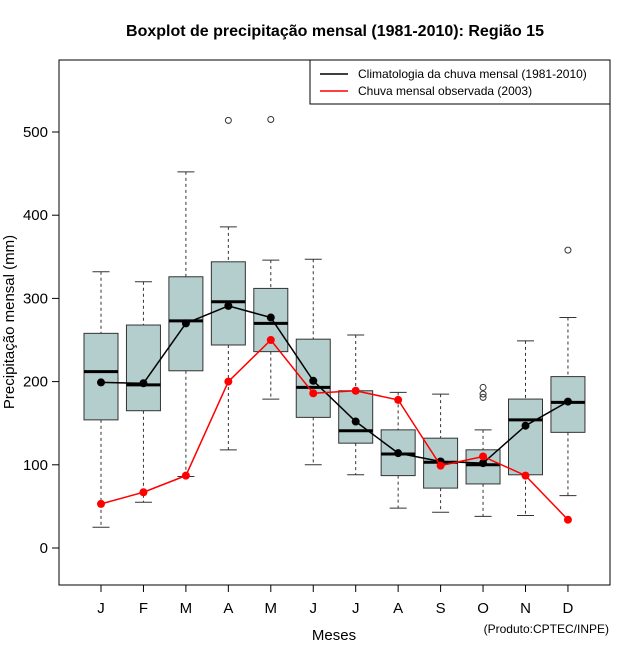  What do you see at coordinates (546, 629) in the screenshot?
I see `source-annotation: (Produto:CPTEC/INPE)` at bounding box center [546, 629].